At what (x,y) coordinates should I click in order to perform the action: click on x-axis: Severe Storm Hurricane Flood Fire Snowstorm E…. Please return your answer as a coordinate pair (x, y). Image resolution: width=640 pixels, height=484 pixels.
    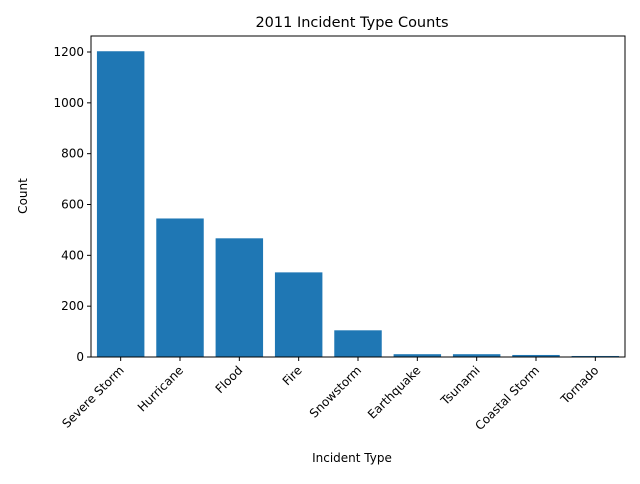
    Looking at the image, I should click on (330, 395).